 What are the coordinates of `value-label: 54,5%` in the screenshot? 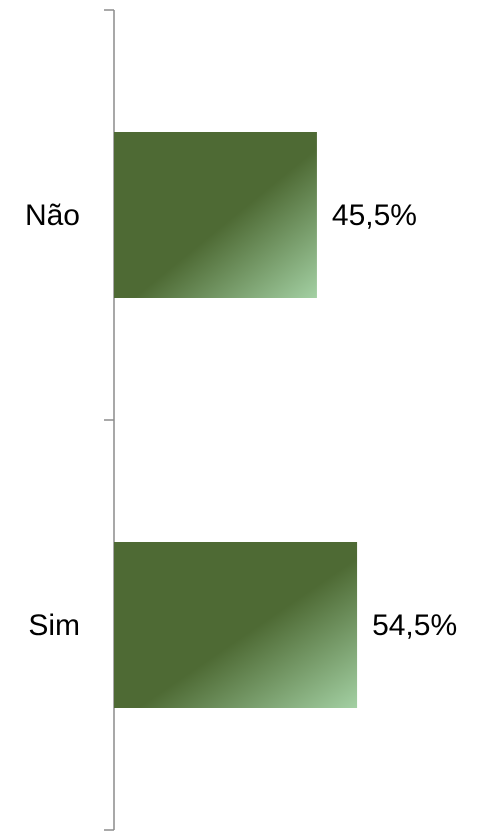 It's located at (414, 625).